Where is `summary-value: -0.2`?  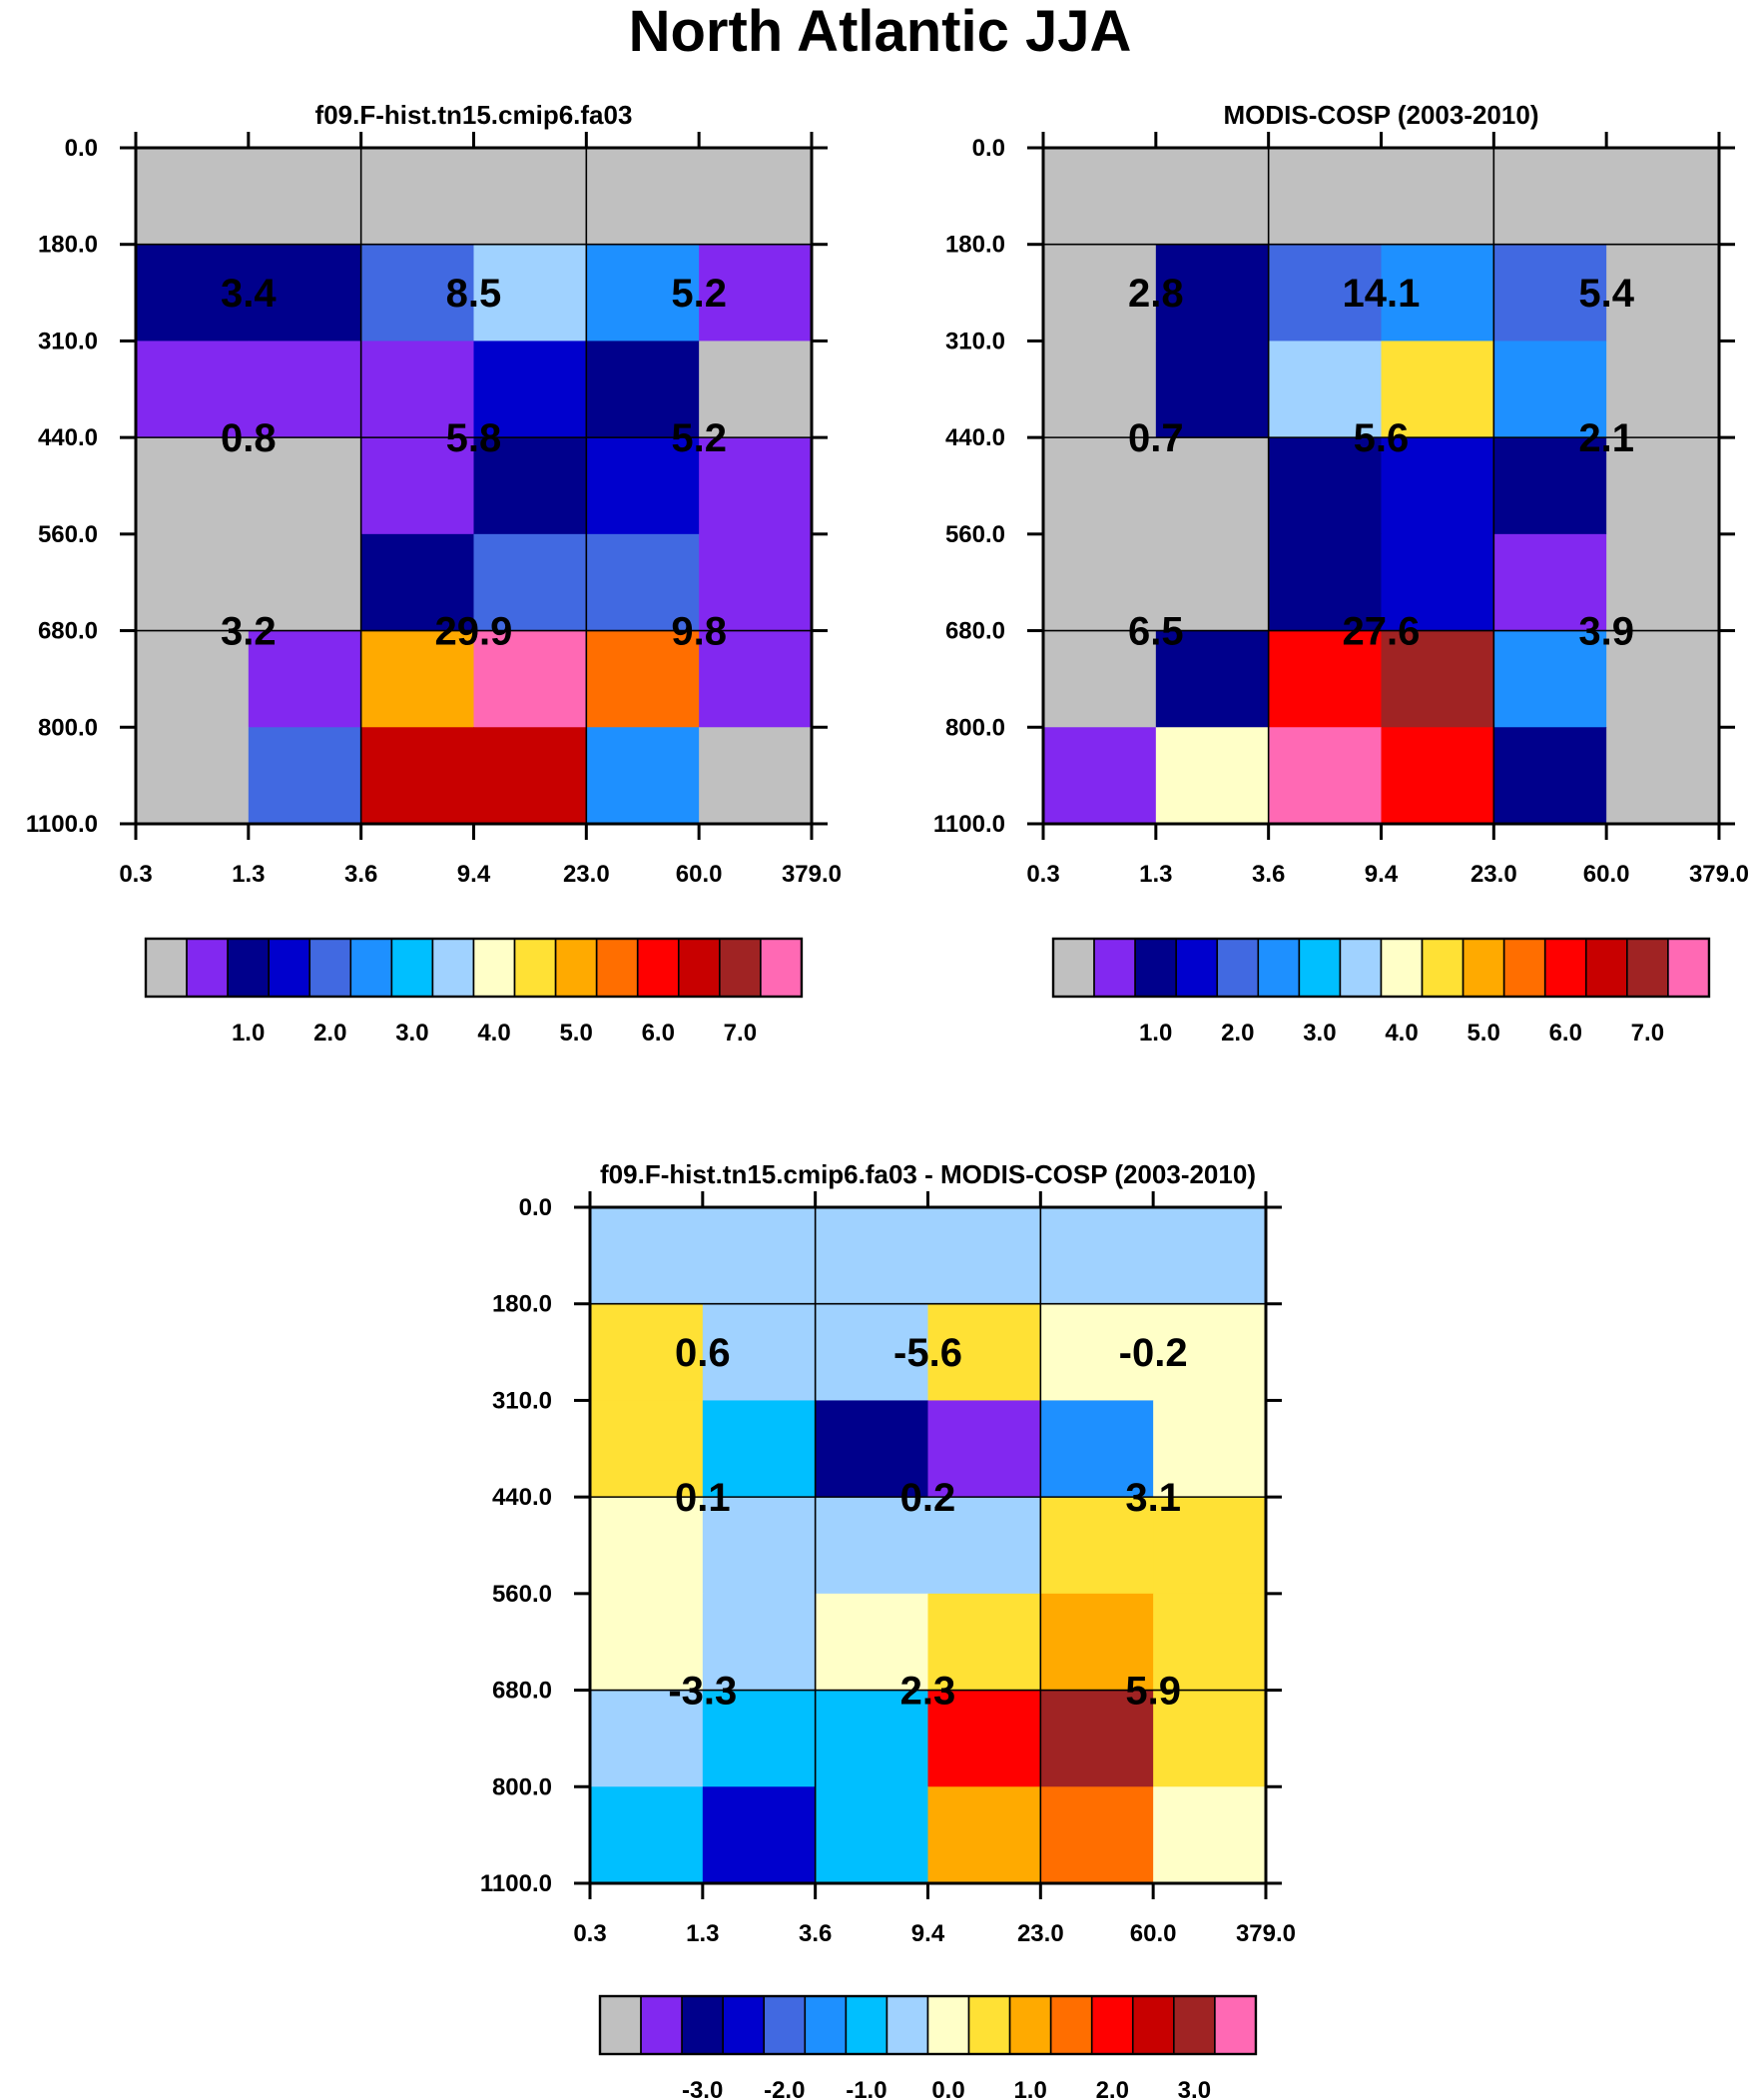
summary-value: -0.2 is located at coordinates (1153, 1353).